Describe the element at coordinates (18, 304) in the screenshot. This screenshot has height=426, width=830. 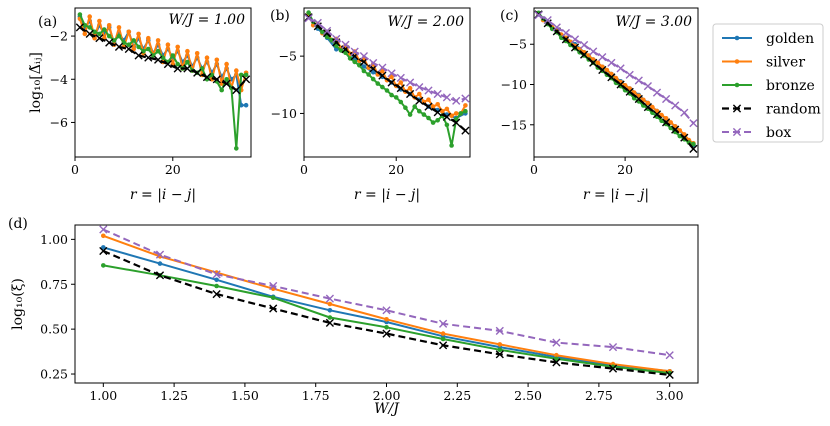
I see `y-axis-label: log₁₀(ξ)` at that location.